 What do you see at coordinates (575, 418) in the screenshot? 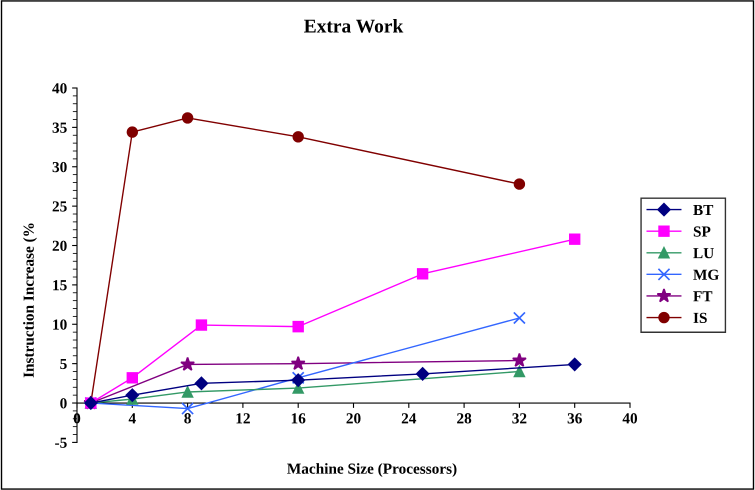
I see `x-tick-label: 36` at bounding box center [575, 418].